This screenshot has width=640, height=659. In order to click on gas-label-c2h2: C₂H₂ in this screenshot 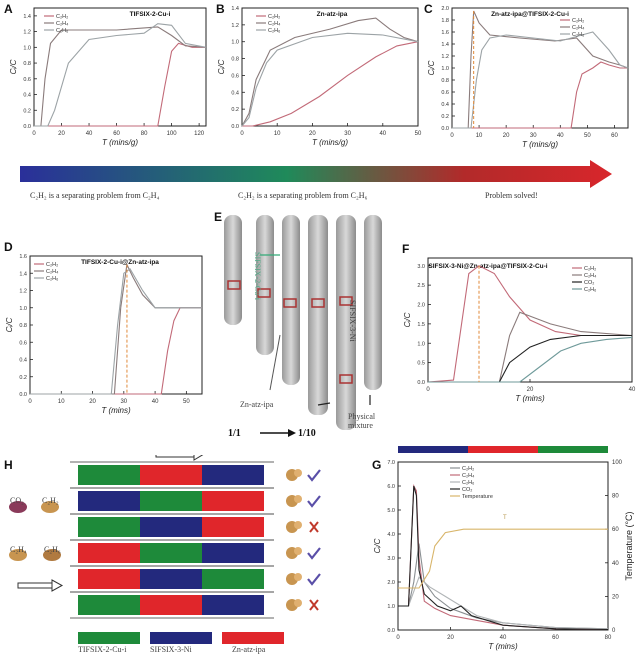, I will do `click(50, 500)`.